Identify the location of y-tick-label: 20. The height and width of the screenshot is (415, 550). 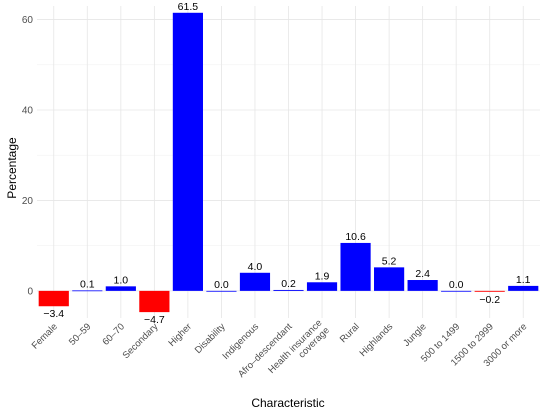
(28, 201).